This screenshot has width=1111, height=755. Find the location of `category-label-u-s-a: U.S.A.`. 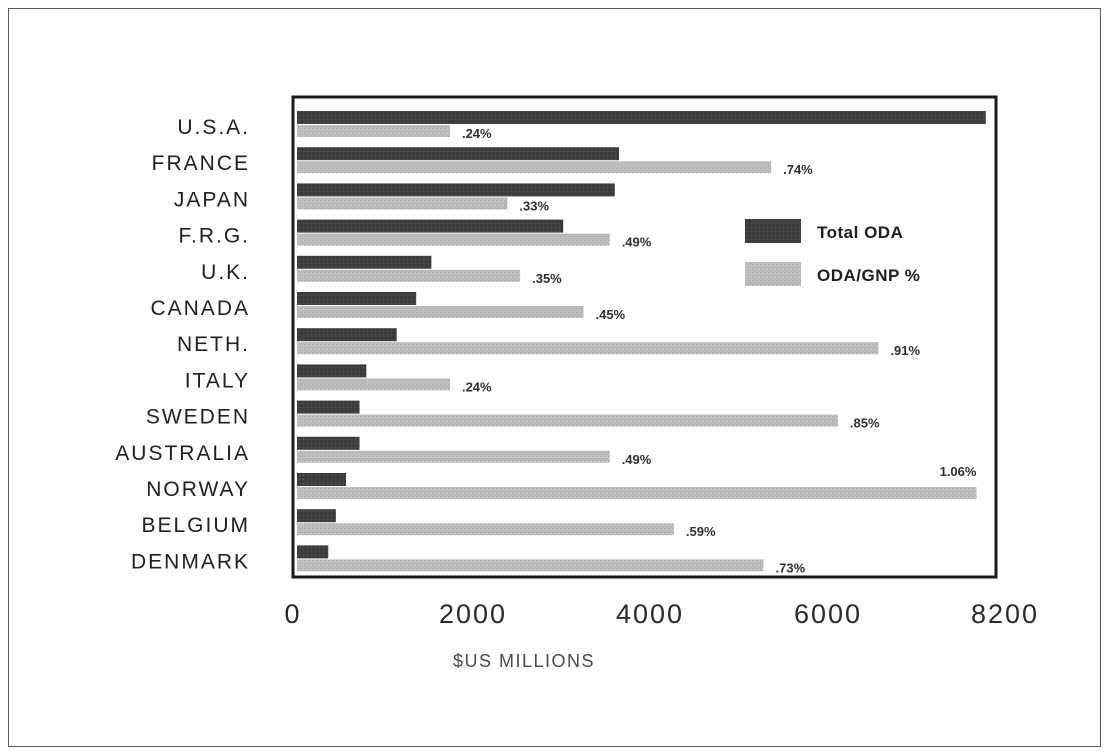

category-label-u-s-a: U.S.A. is located at coordinates (213, 127).